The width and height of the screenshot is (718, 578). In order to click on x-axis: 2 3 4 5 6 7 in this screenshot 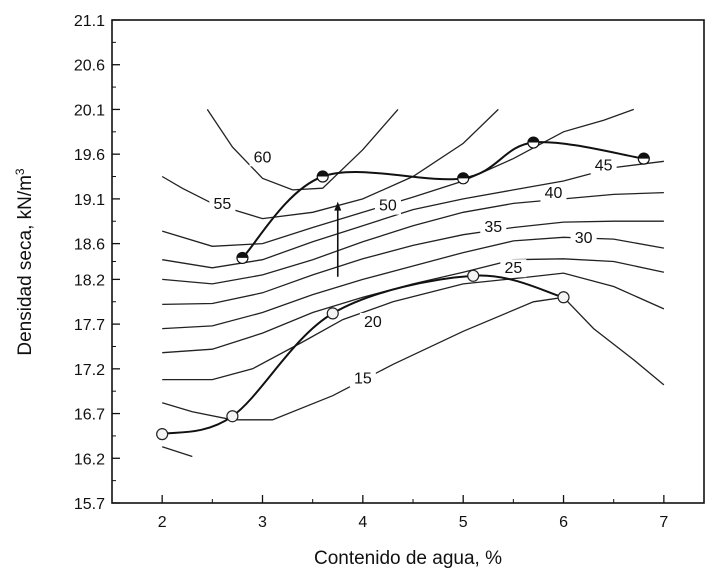, I will do `click(389, 513)`.